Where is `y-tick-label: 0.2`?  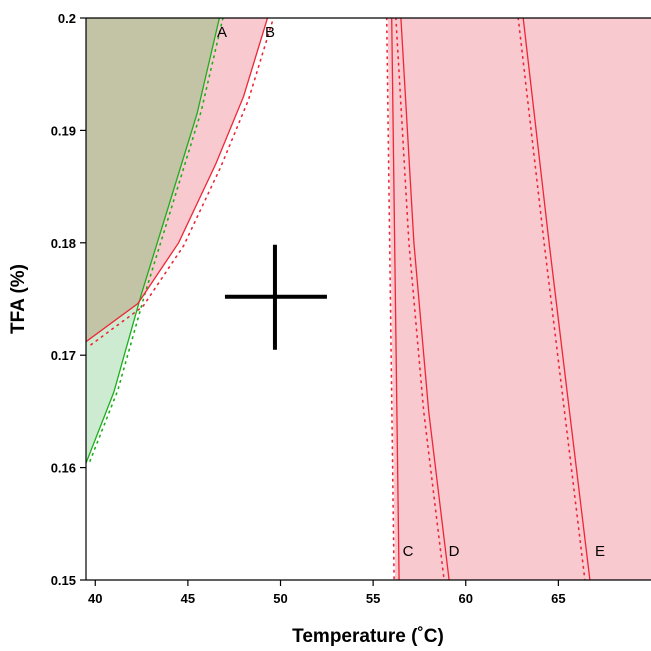
y-tick-label: 0.2 is located at coordinates (67, 18).